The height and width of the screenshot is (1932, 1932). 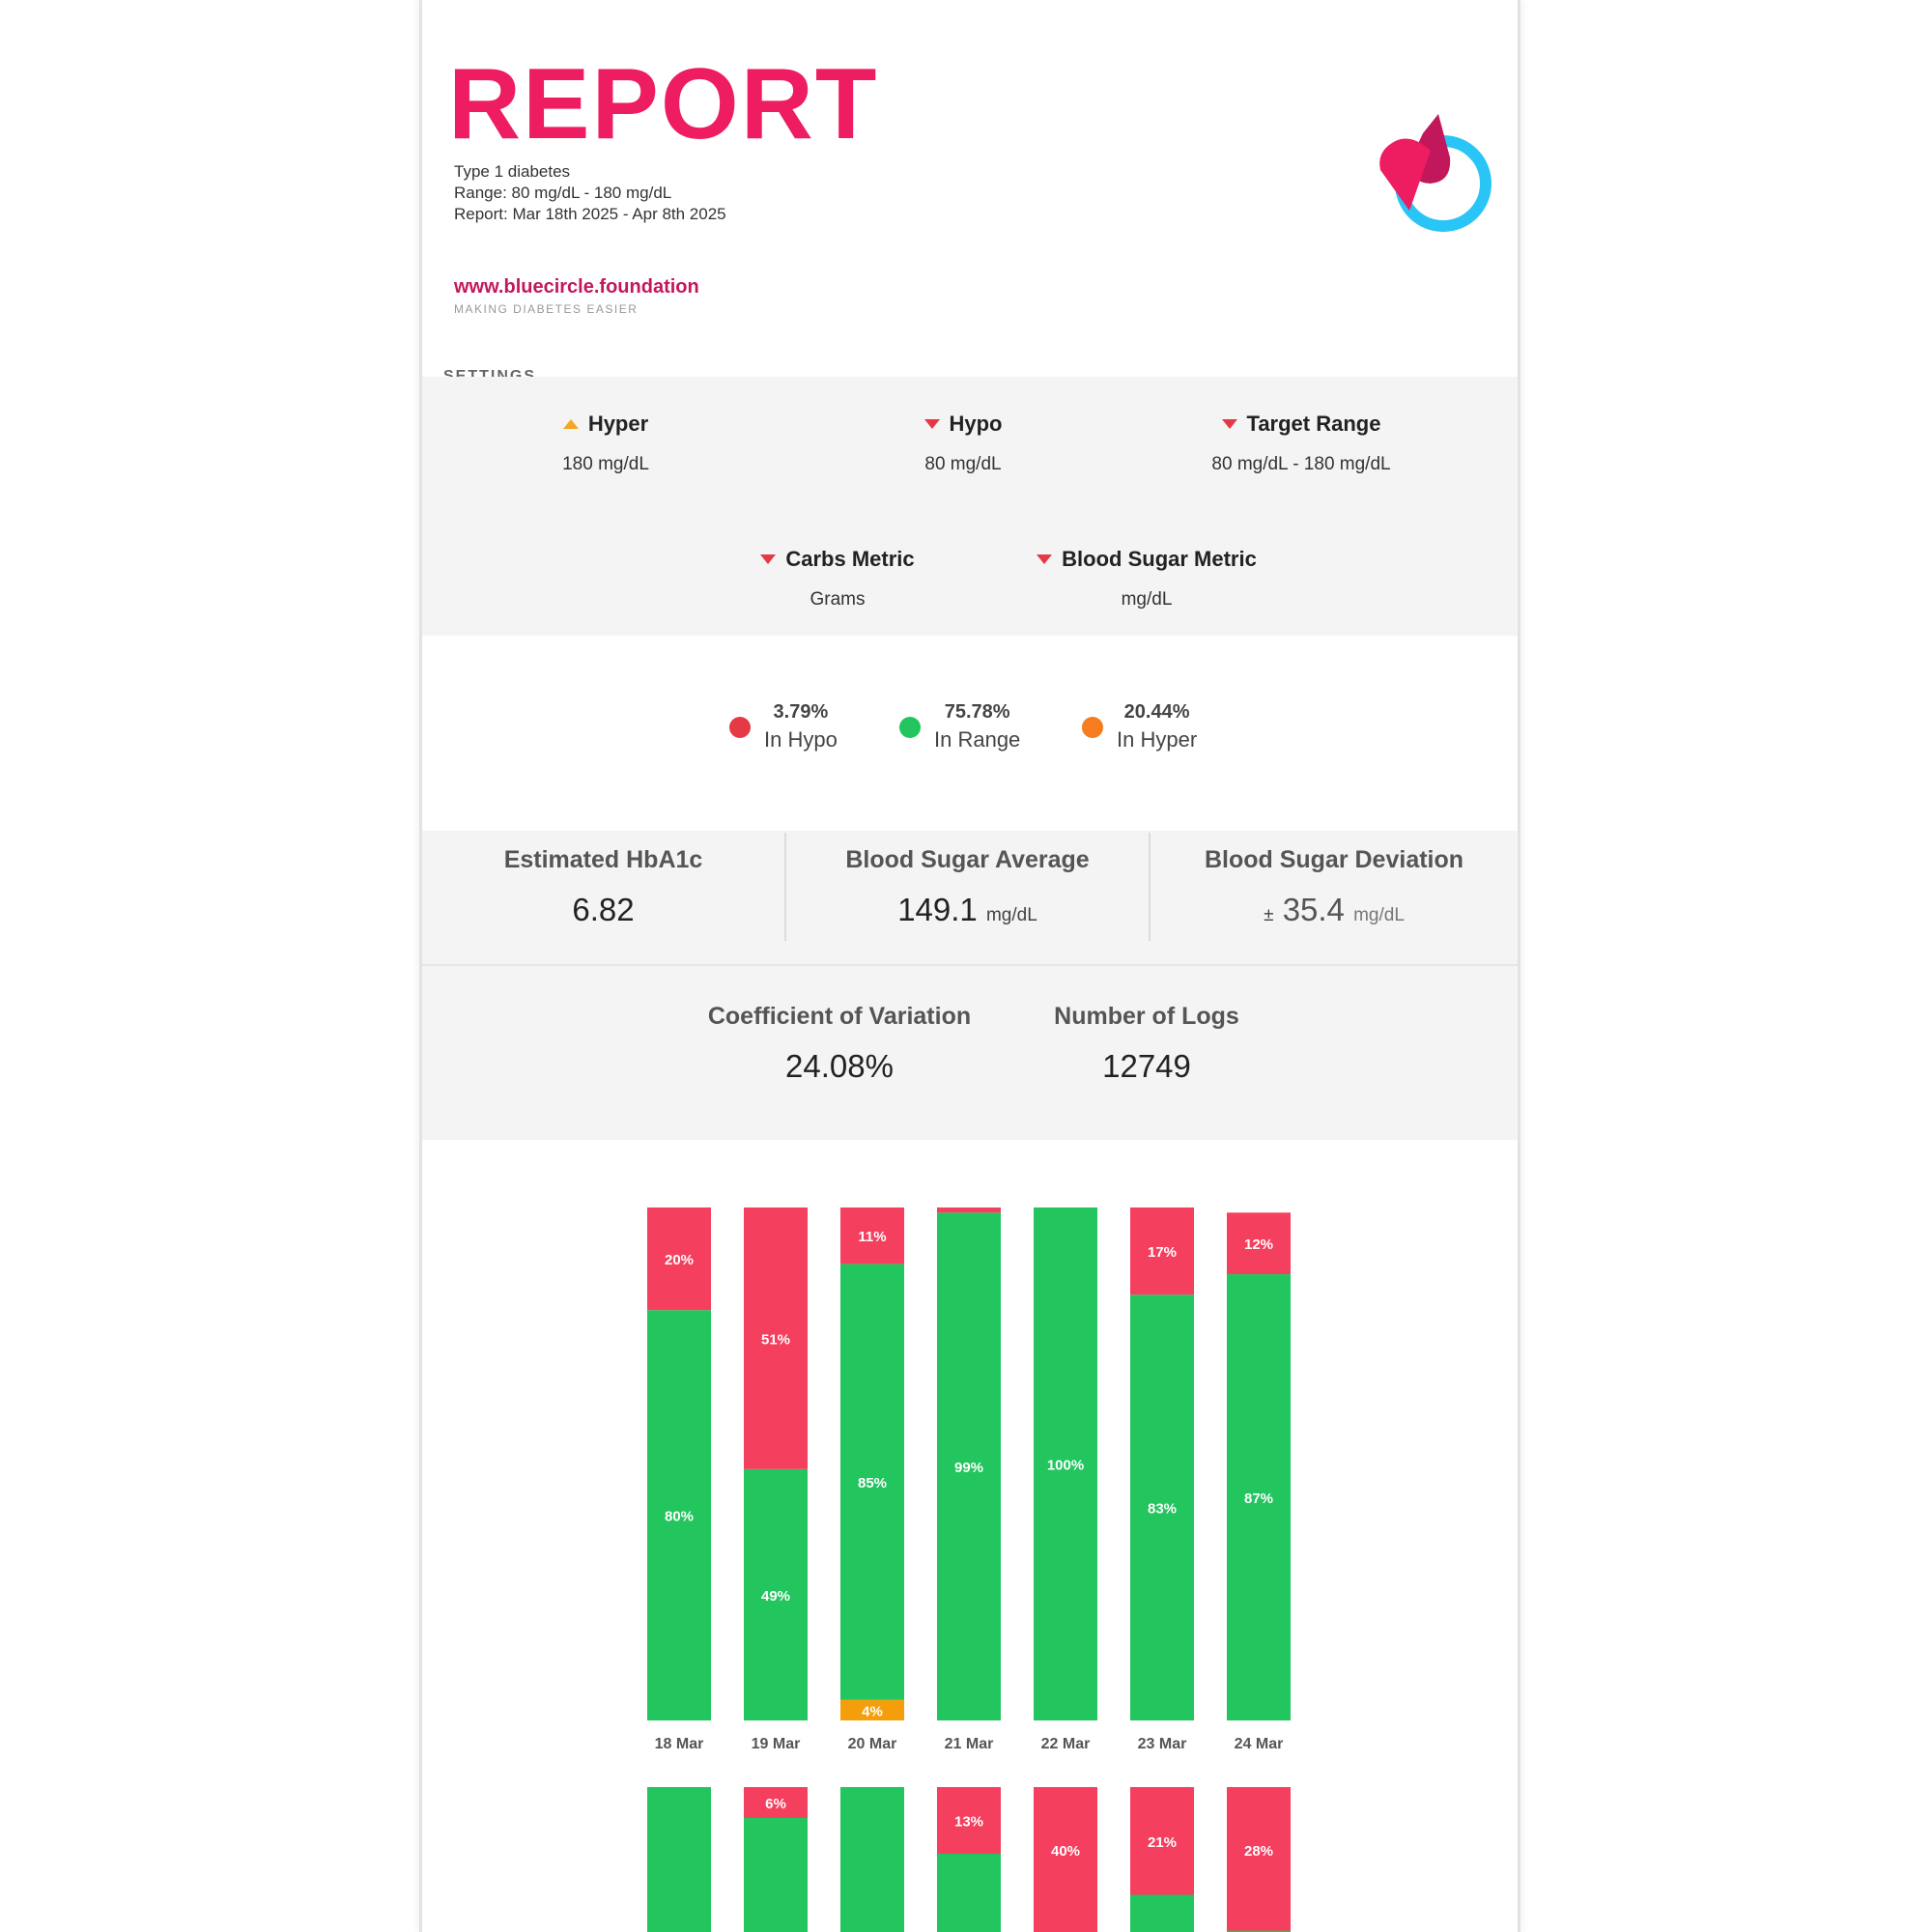 I want to click on triangle-up-icon, so click(x=570, y=424).